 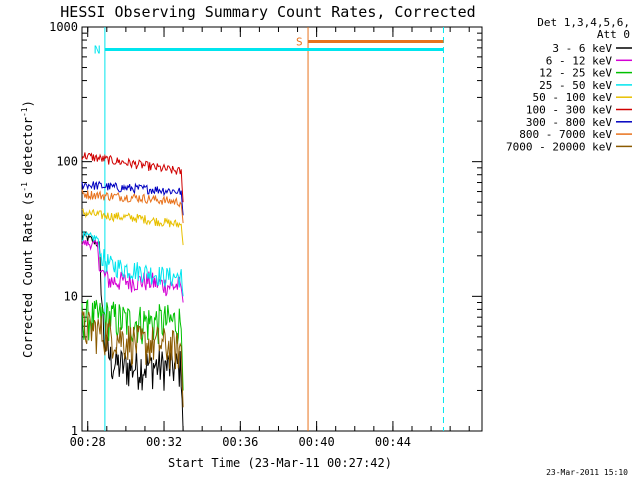 I want to click on svg-text:Corrected Count Rate (s-1 dete: Corrected Count Rate (s-1 detector-1), so click(x=27, y=229).